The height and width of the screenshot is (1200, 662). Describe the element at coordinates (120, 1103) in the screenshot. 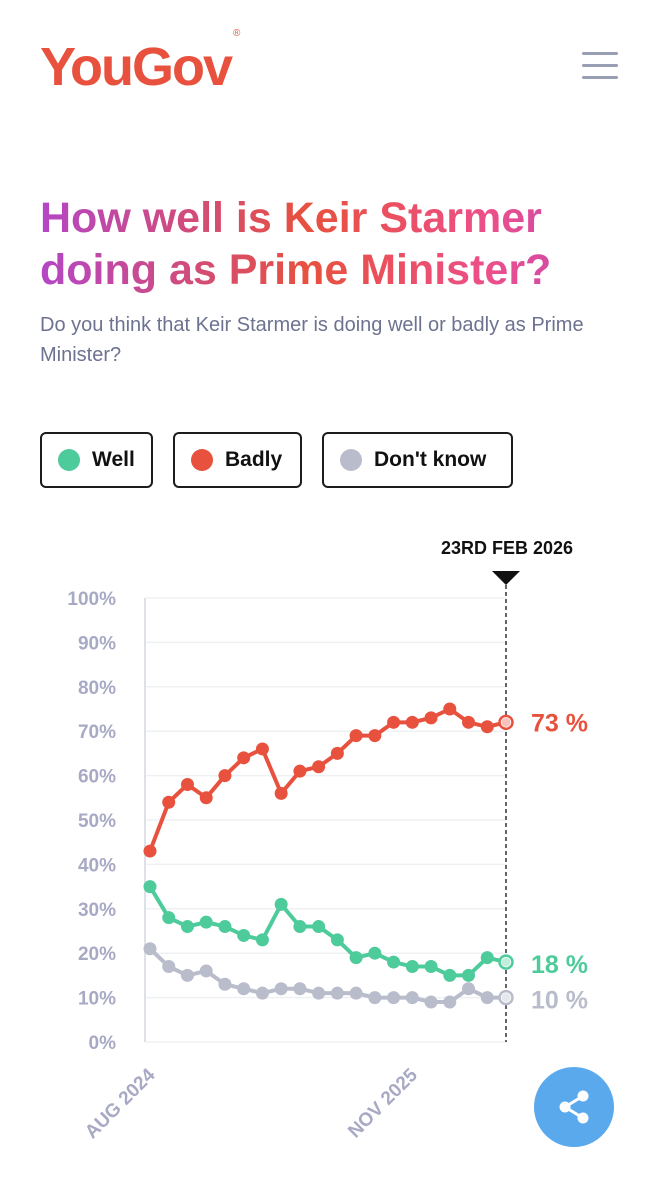

I see `x-tick-label: AUG 2024` at that location.